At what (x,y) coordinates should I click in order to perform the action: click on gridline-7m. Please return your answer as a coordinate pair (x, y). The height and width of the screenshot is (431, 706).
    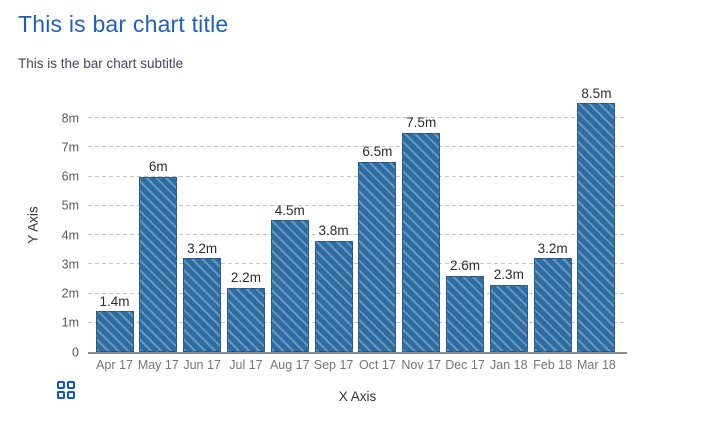
    Looking at the image, I should click on (357, 147).